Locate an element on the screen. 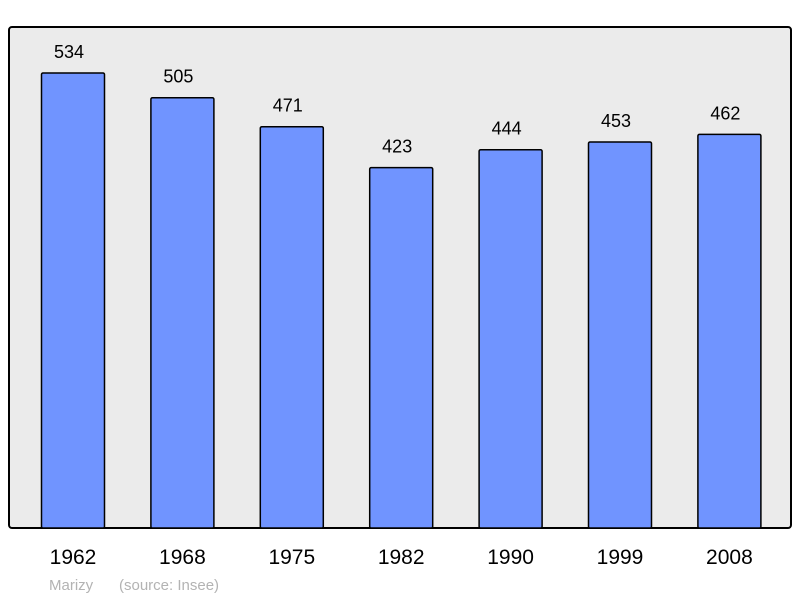  x-tick-2008: 2008 is located at coordinates (729, 557).